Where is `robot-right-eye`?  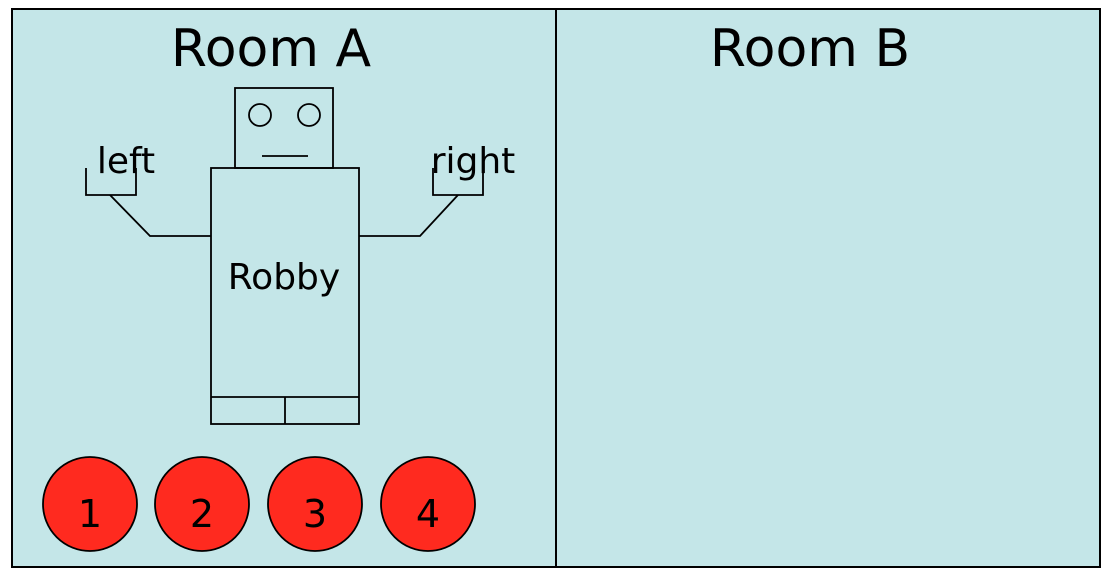
robot-right-eye is located at coordinates (309, 115).